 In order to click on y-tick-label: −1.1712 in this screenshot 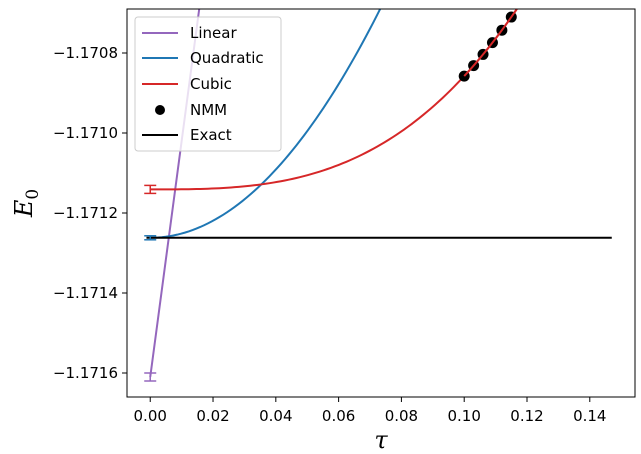, I will do `click(85, 213)`.